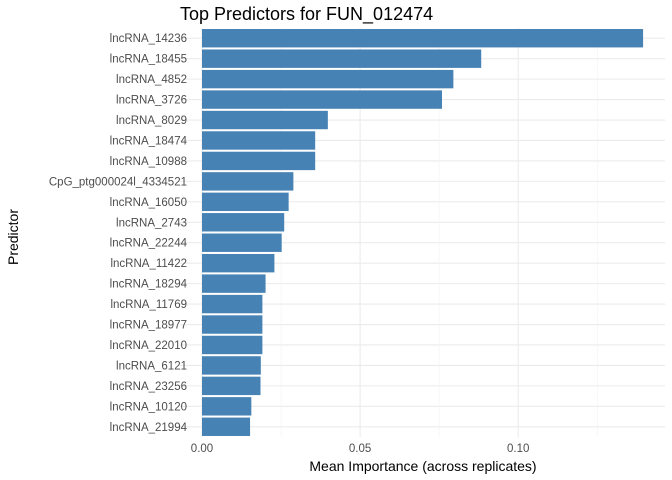 The height and width of the screenshot is (480, 672). I want to click on y-tick-label: lncRNA_3726, so click(151, 101).